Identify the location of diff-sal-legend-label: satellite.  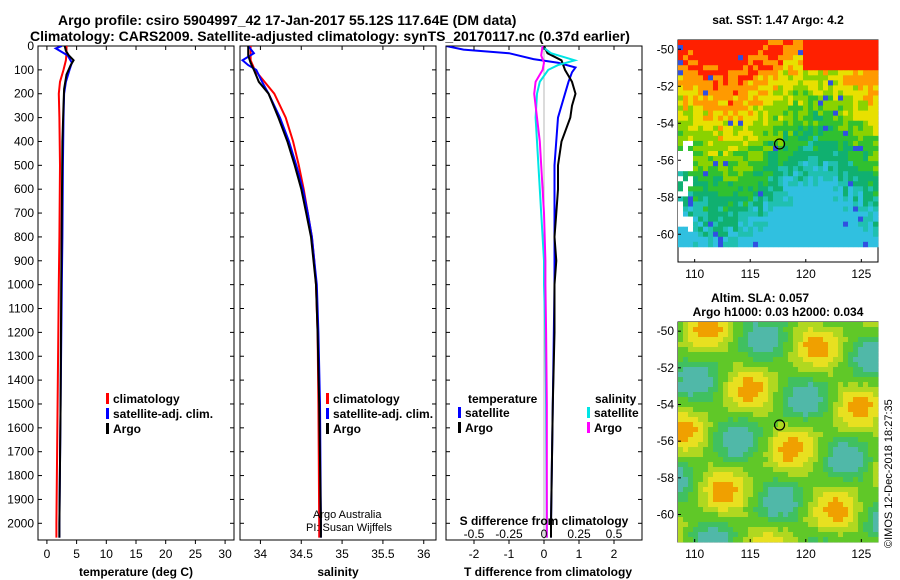
(616, 413).